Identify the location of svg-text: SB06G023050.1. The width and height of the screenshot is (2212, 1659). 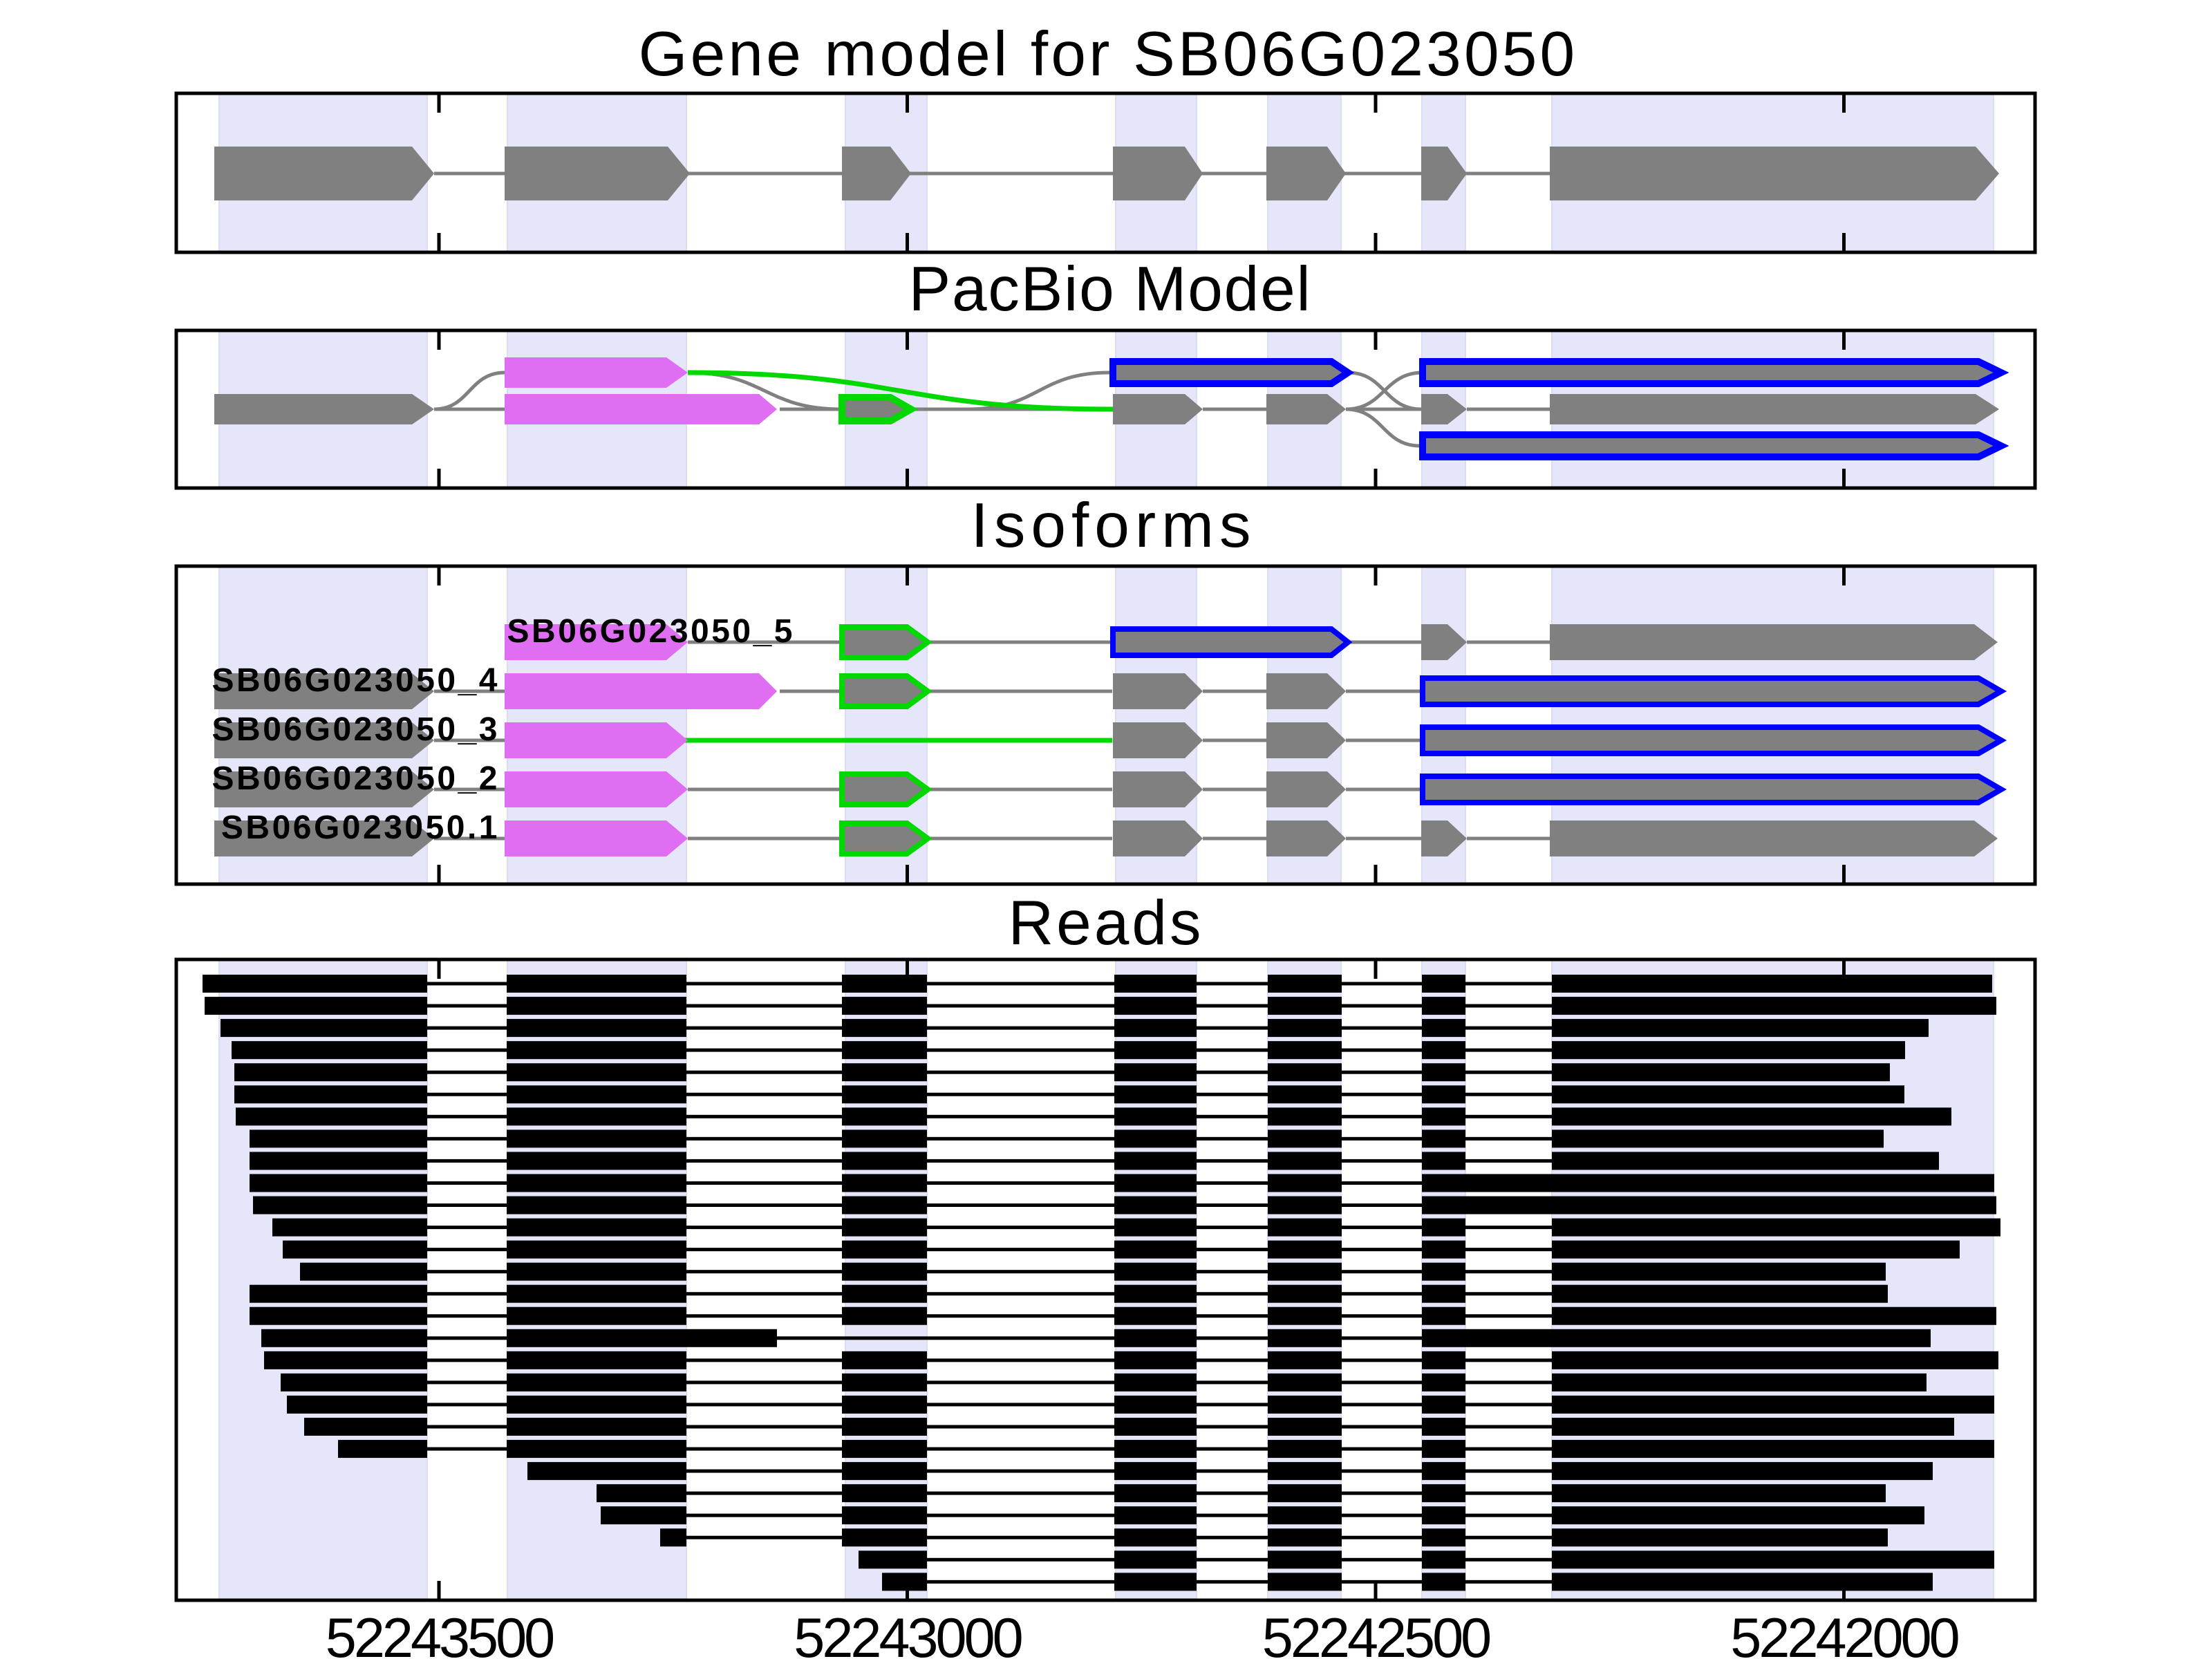
(360, 828).